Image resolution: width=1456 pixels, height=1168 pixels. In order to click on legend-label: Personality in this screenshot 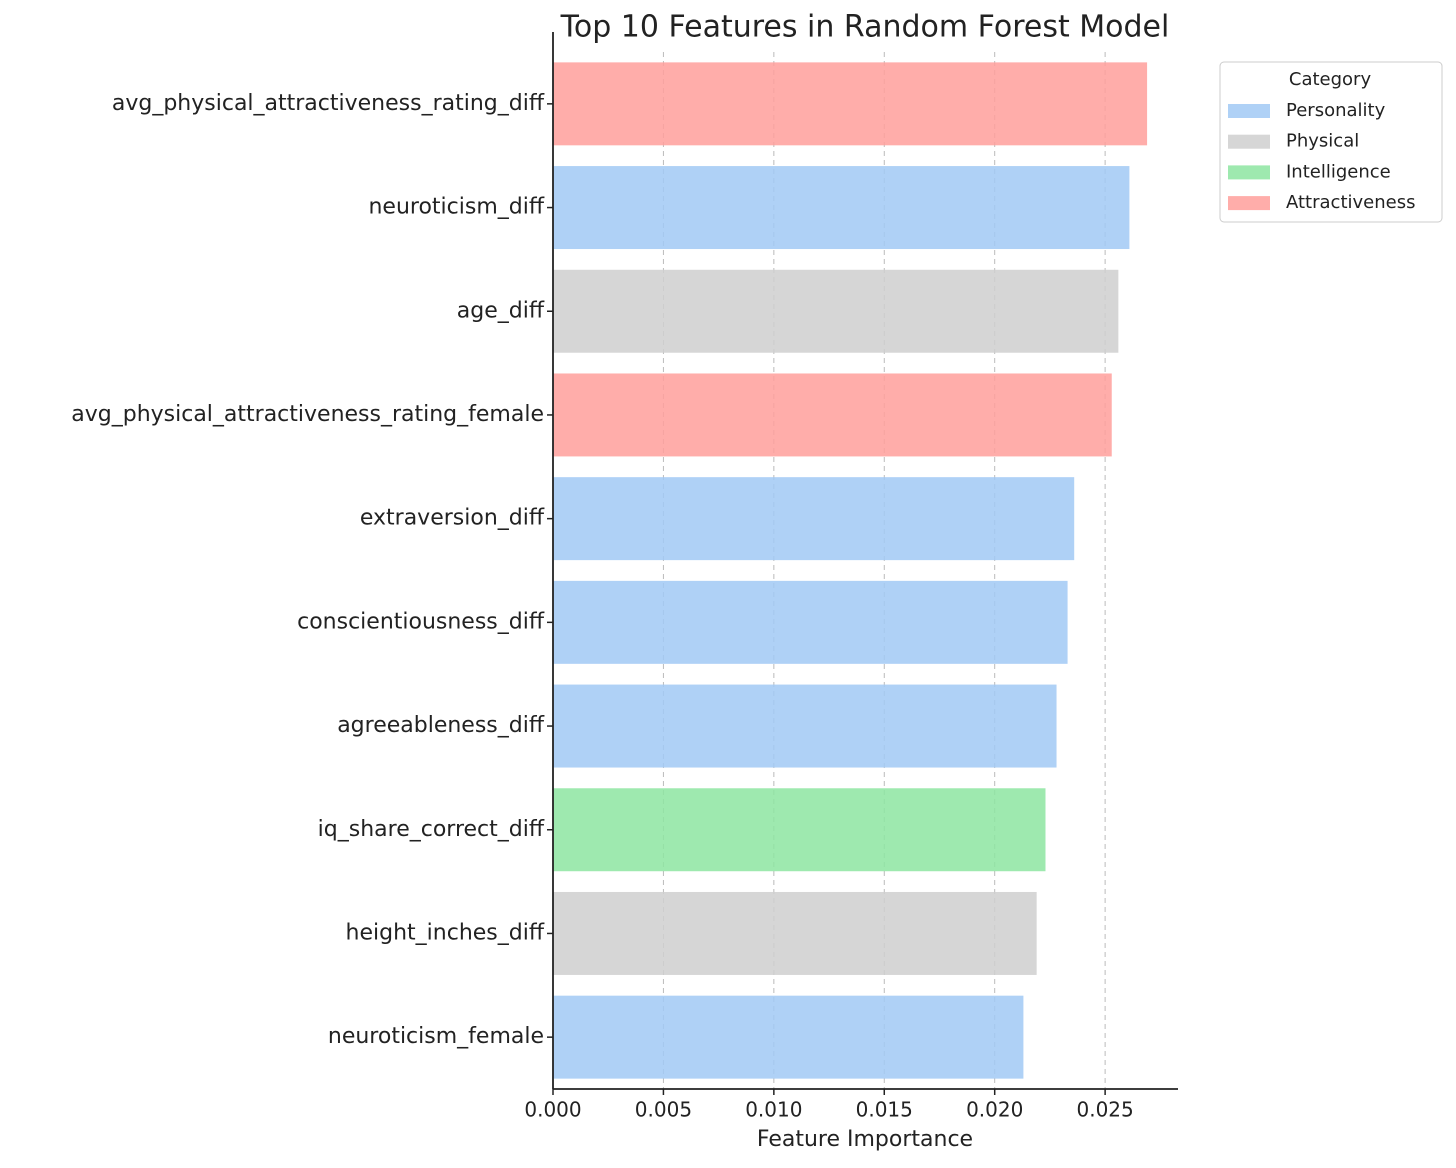, I will do `click(1336, 110)`.